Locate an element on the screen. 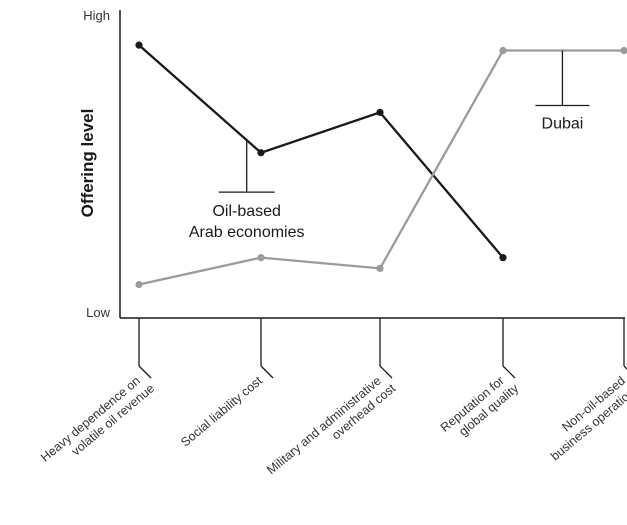 The height and width of the screenshot is (525, 627). category-label: Reputation forglobal quality is located at coordinates (480, 407).